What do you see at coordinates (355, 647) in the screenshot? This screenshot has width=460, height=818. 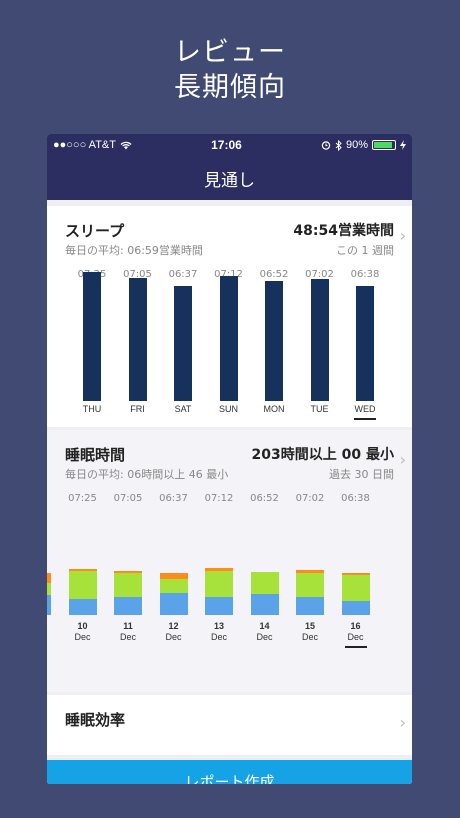 I see `selected-date-underline` at bounding box center [355, 647].